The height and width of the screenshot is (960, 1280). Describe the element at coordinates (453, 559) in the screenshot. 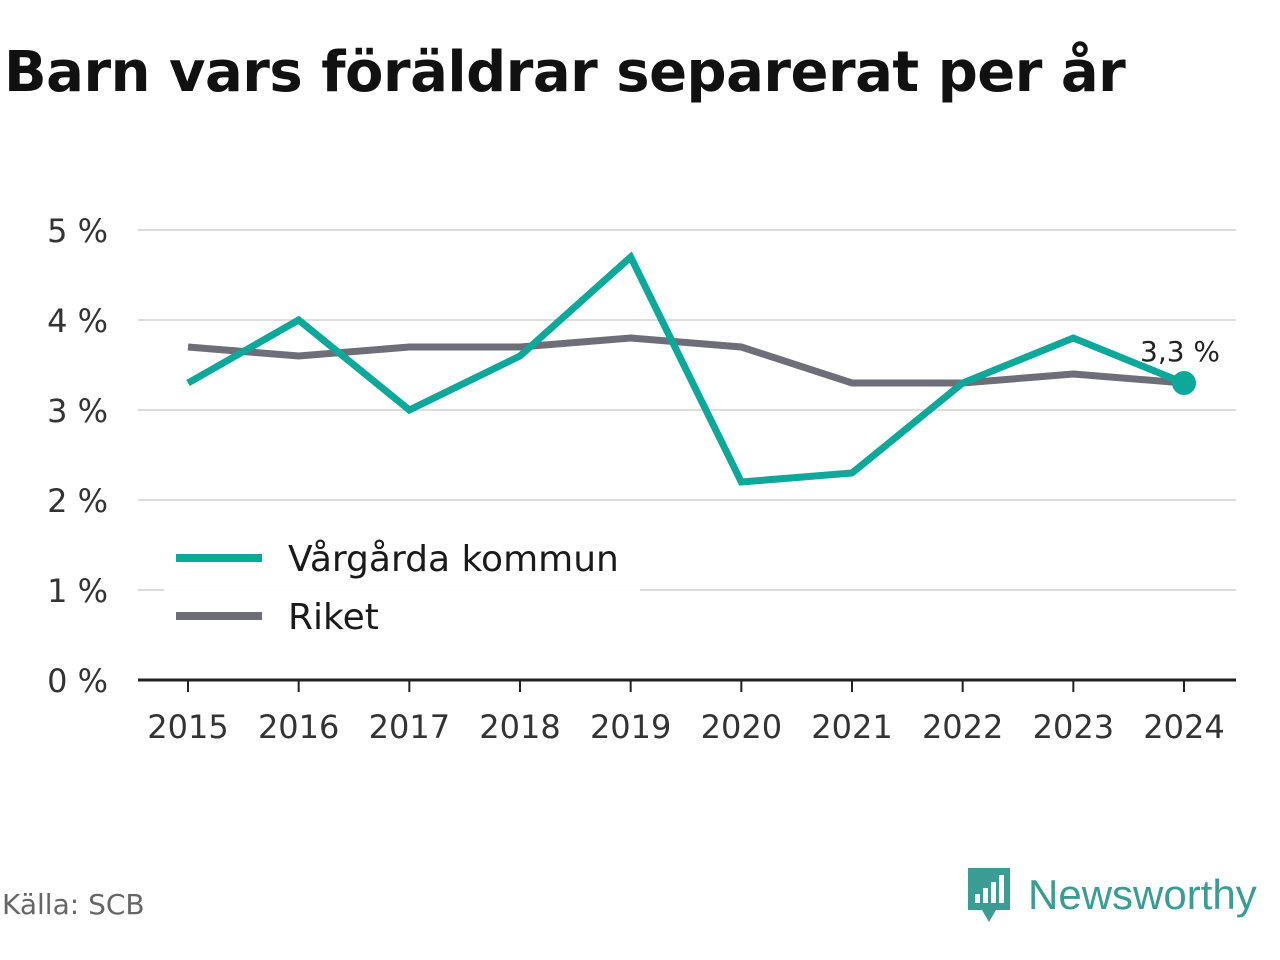

I see `legend-label: Vårgårda kommun` at that location.